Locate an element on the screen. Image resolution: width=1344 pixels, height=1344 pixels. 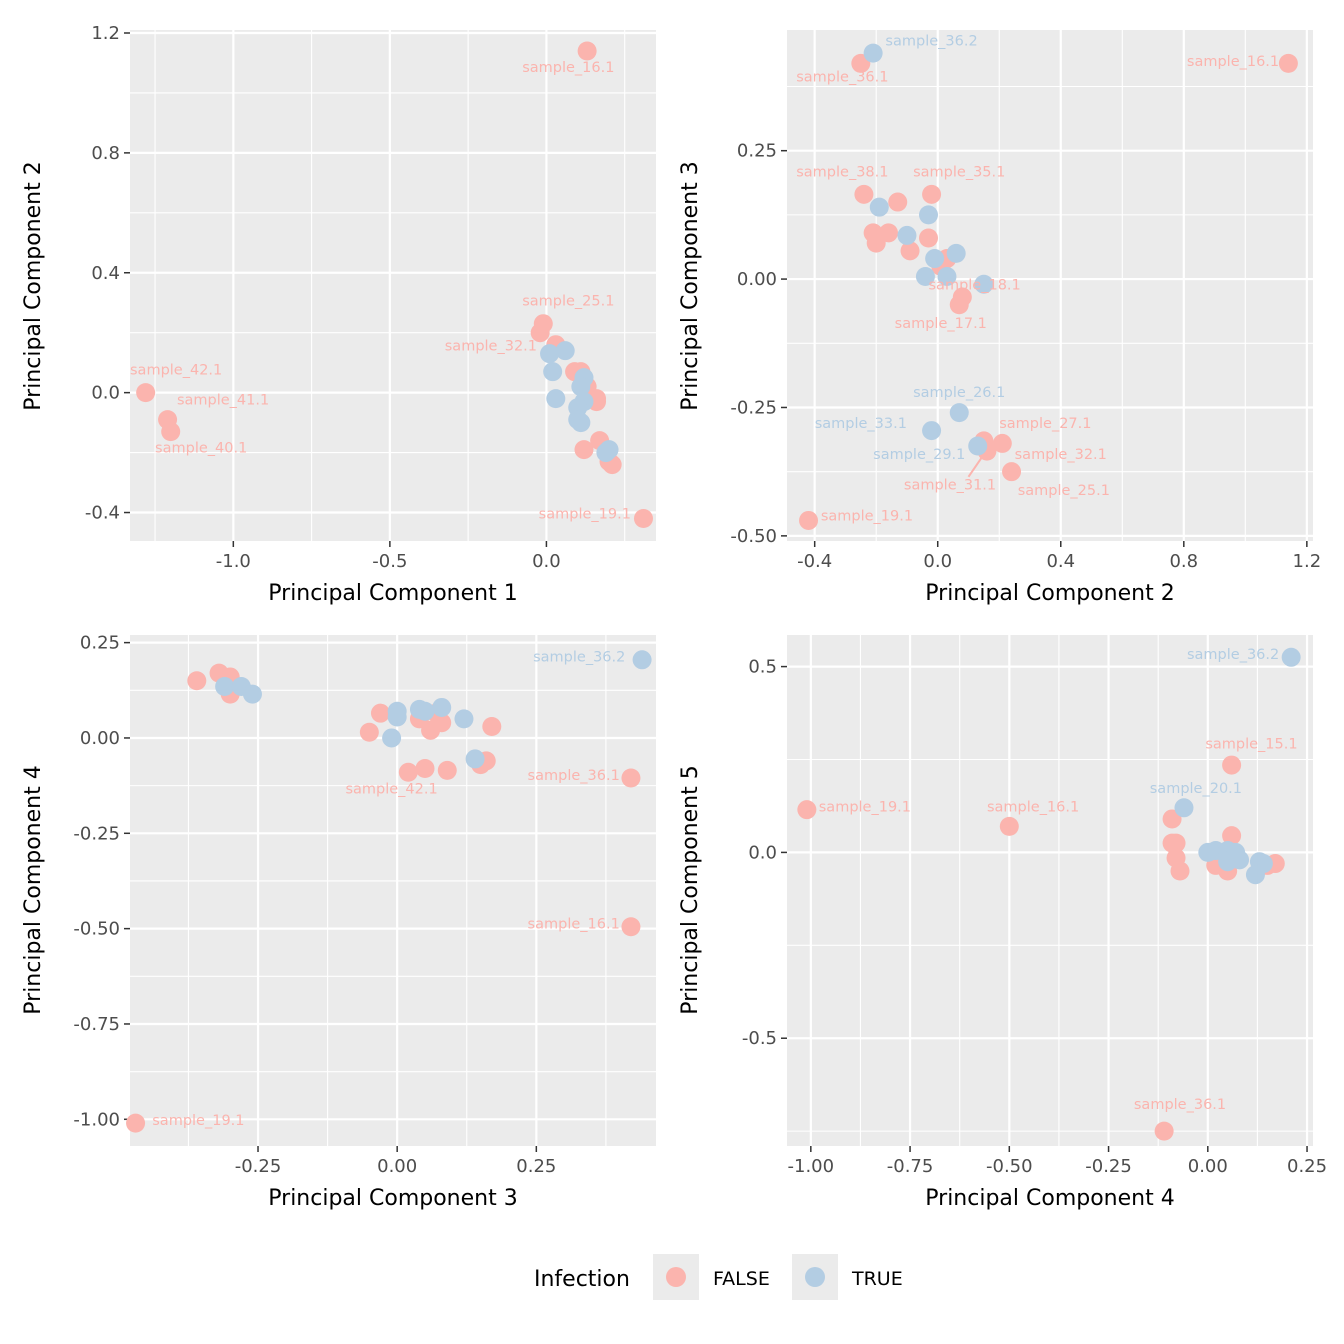
y-tick-label: 0.25 is located at coordinates (100, 643).